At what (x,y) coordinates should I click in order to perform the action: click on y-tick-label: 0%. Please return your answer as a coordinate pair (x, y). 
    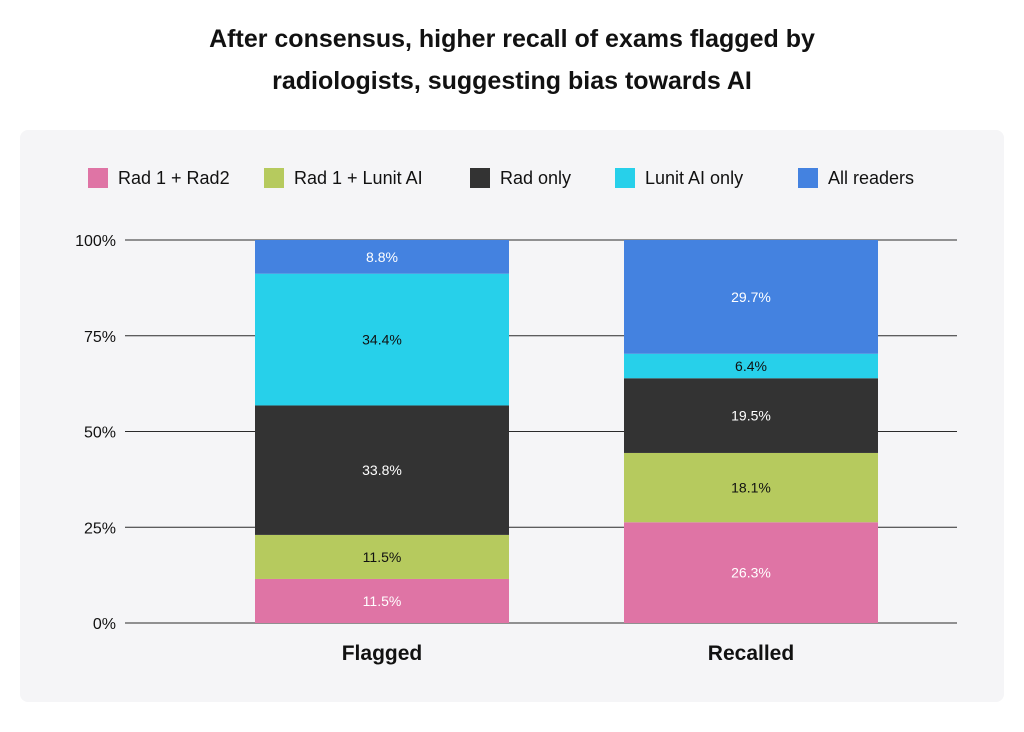
    Looking at the image, I should click on (104, 624).